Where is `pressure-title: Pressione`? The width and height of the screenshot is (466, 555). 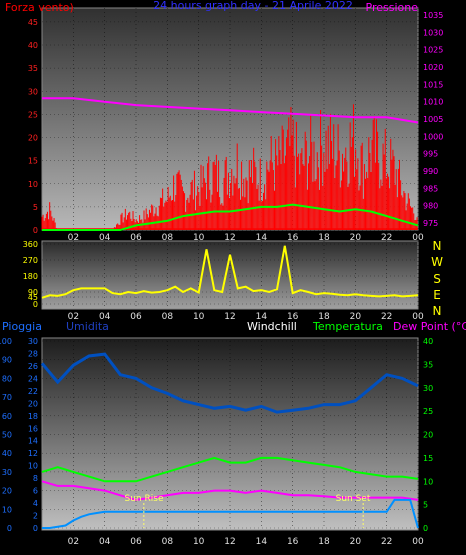
pressure-title: Pressione is located at coordinates (392, 7).